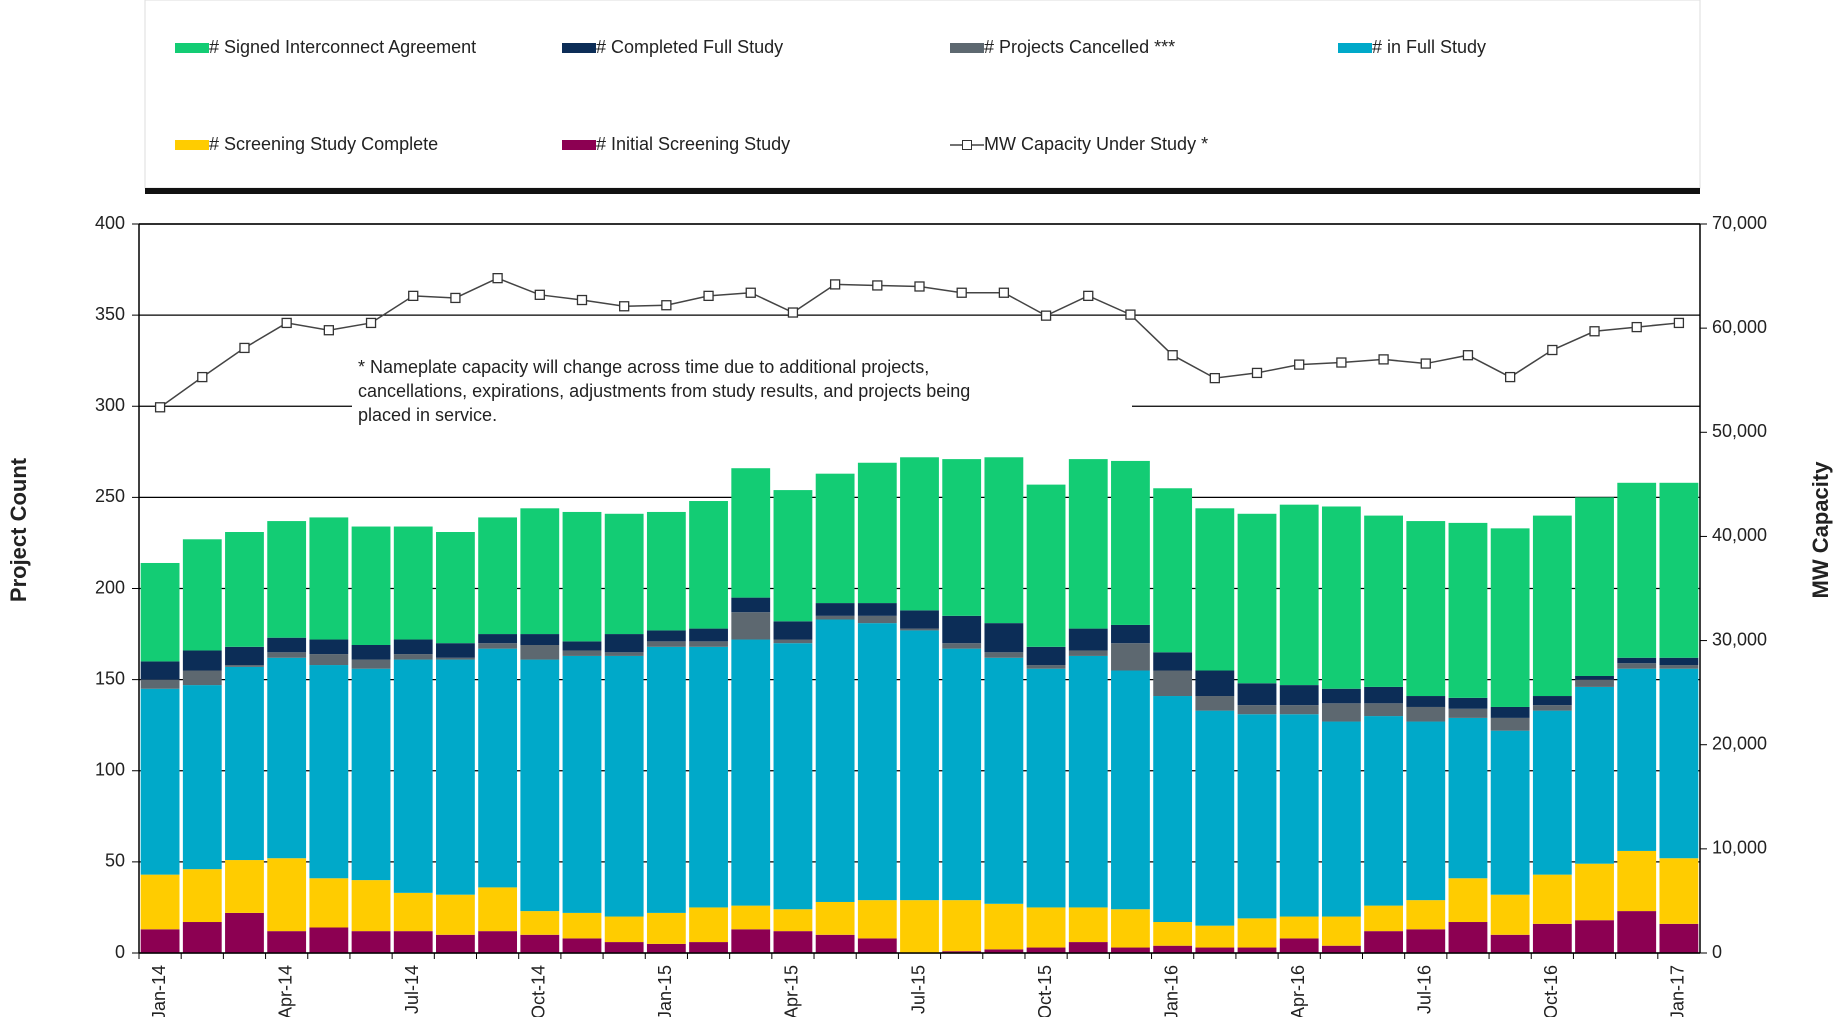  What do you see at coordinates (1739, 743) in the screenshot?
I see `y2-tick-label: 20,000` at bounding box center [1739, 743].